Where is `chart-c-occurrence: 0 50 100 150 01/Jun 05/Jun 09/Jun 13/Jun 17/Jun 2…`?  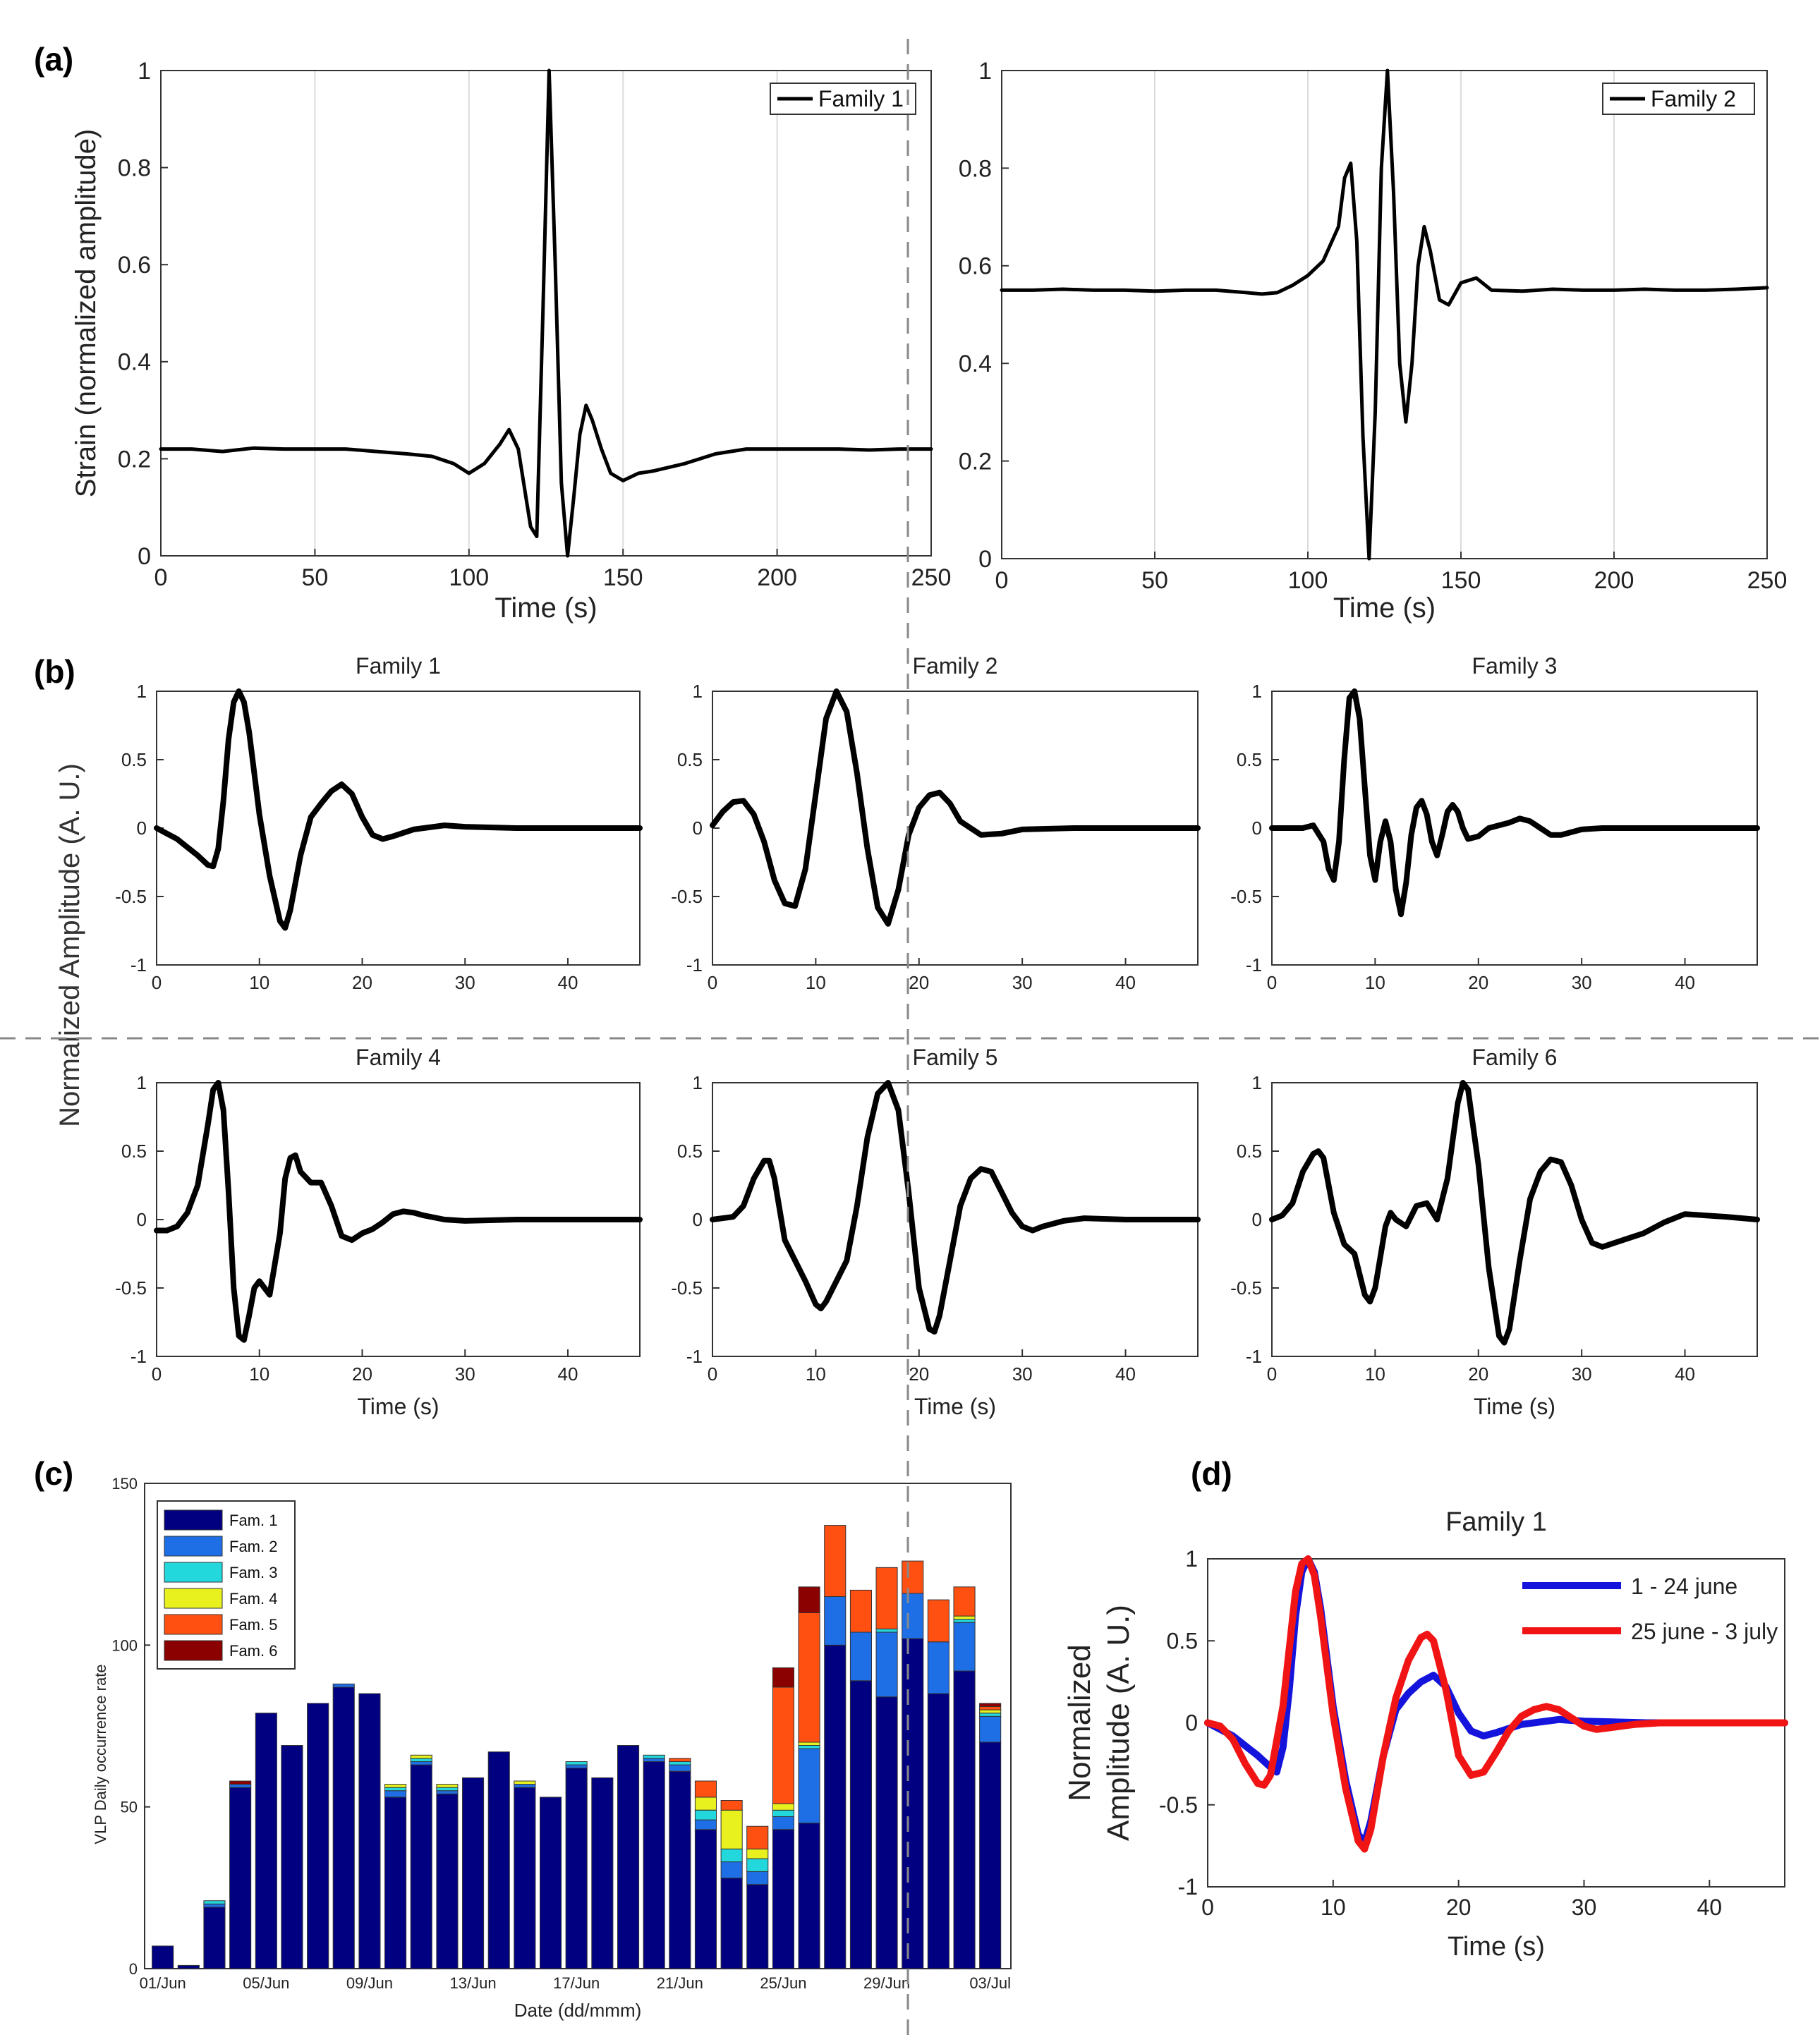
chart-c-occurrence: 0 50 100 150 01/Jun 05/Jun 09/Jun 13/Jun 17/Jun 2… is located at coordinates (552, 1748).